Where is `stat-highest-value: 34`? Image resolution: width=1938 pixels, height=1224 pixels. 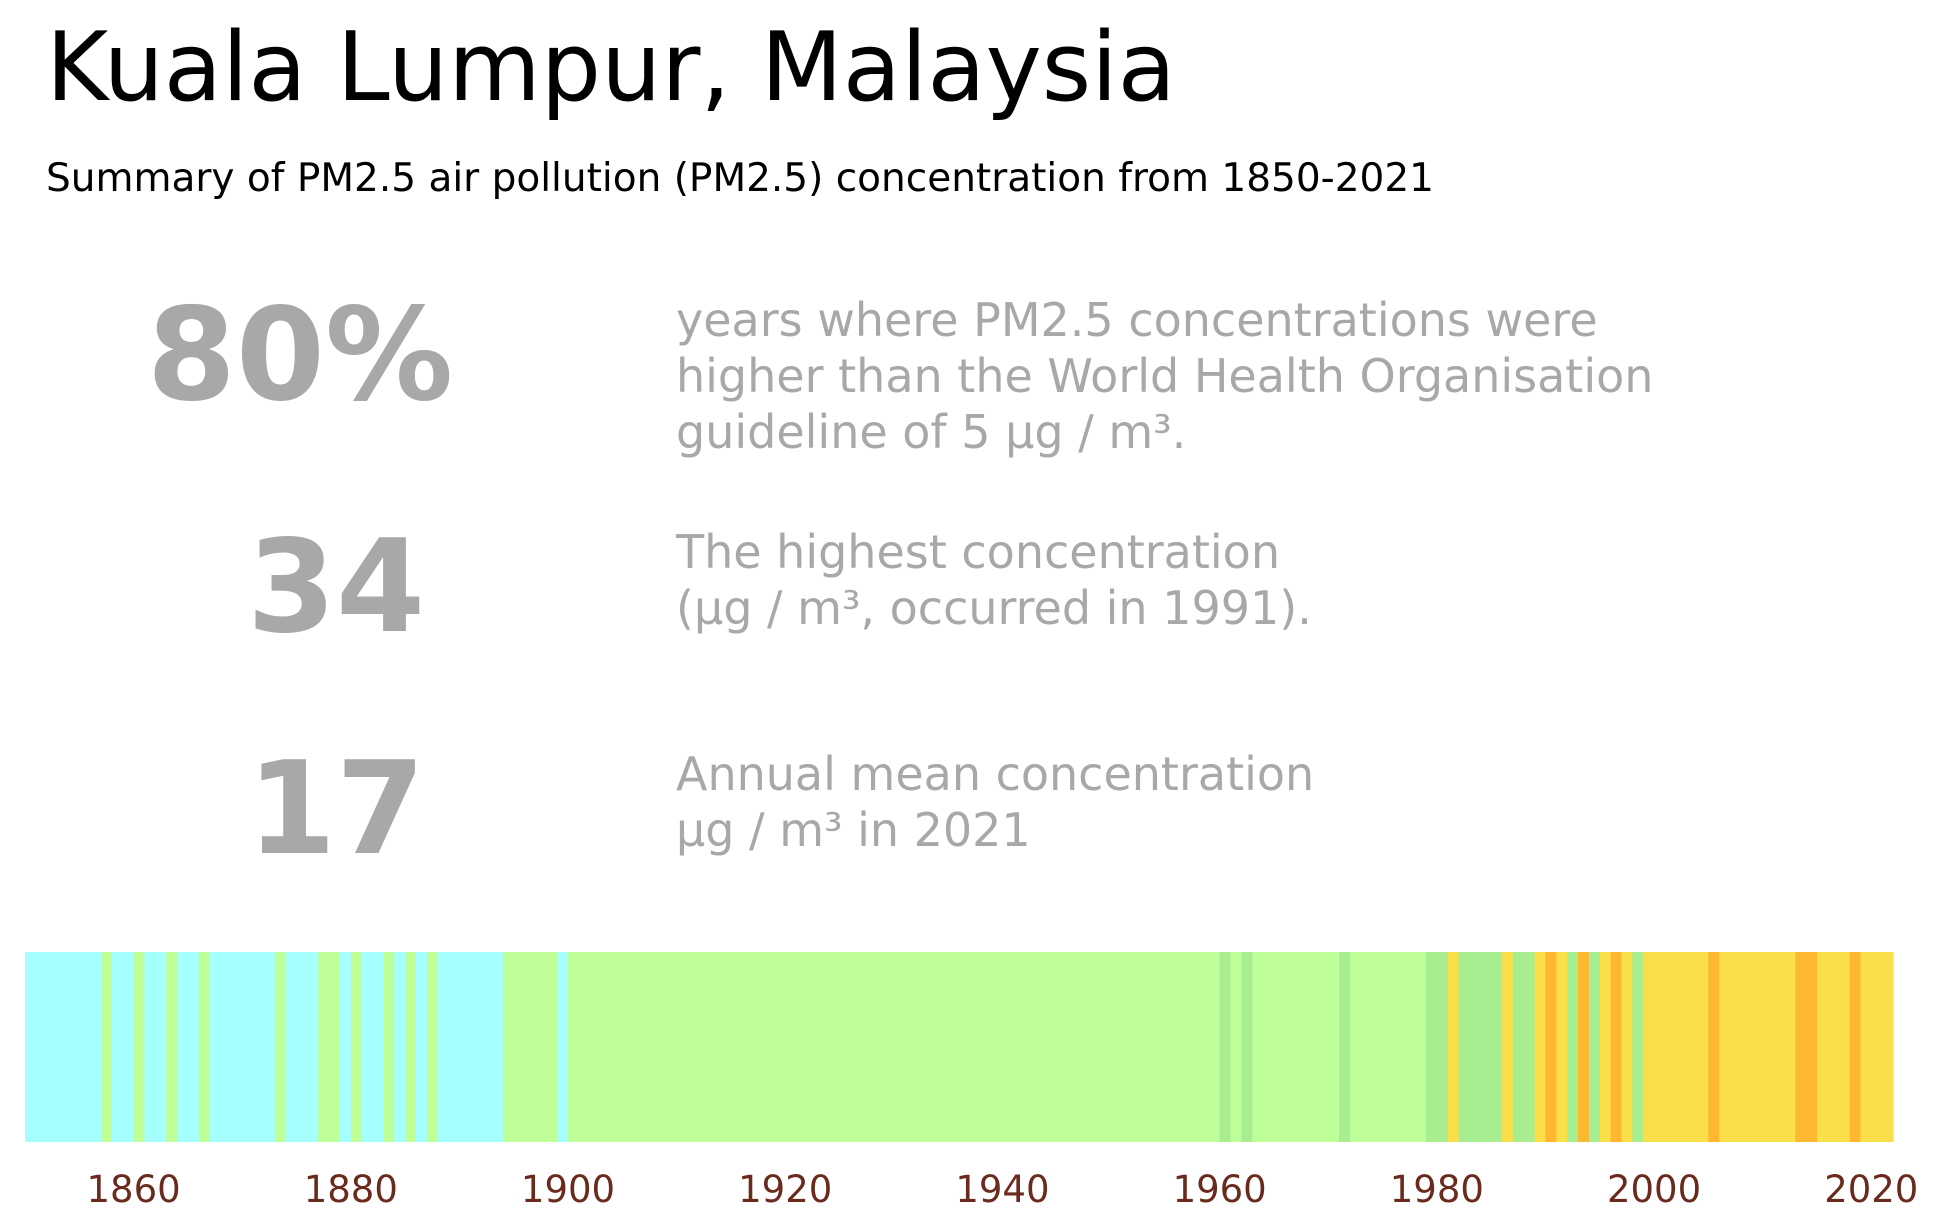
stat-highest-value: 34 is located at coordinates (336, 587).